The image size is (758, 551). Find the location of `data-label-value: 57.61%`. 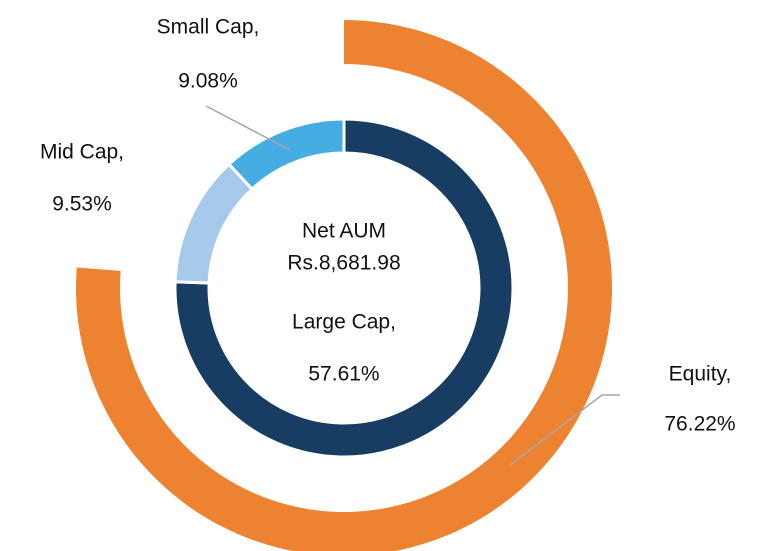

data-label-value: 57.61% is located at coordinates (343, 374).